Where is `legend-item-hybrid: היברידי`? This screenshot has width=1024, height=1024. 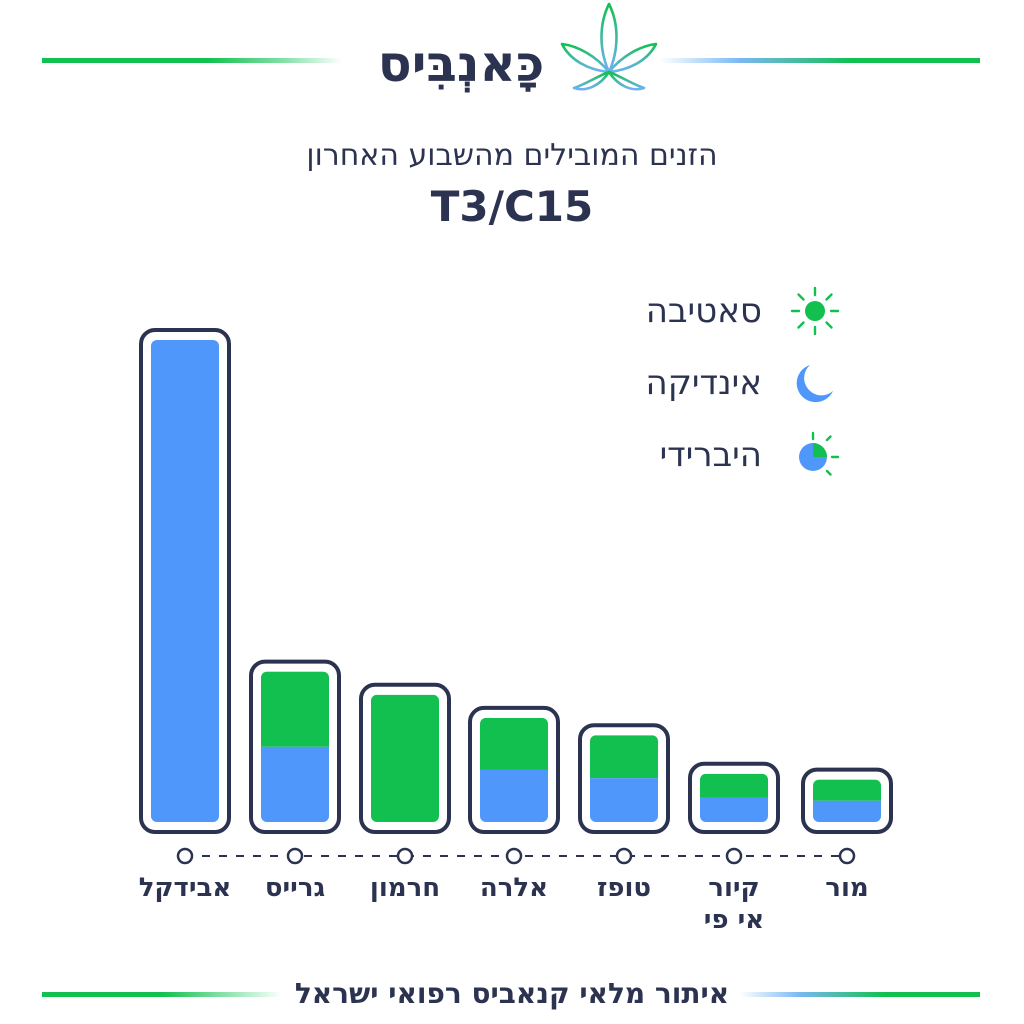 legend-item-hybrid: היברידי is located at coordinates (720, 455).